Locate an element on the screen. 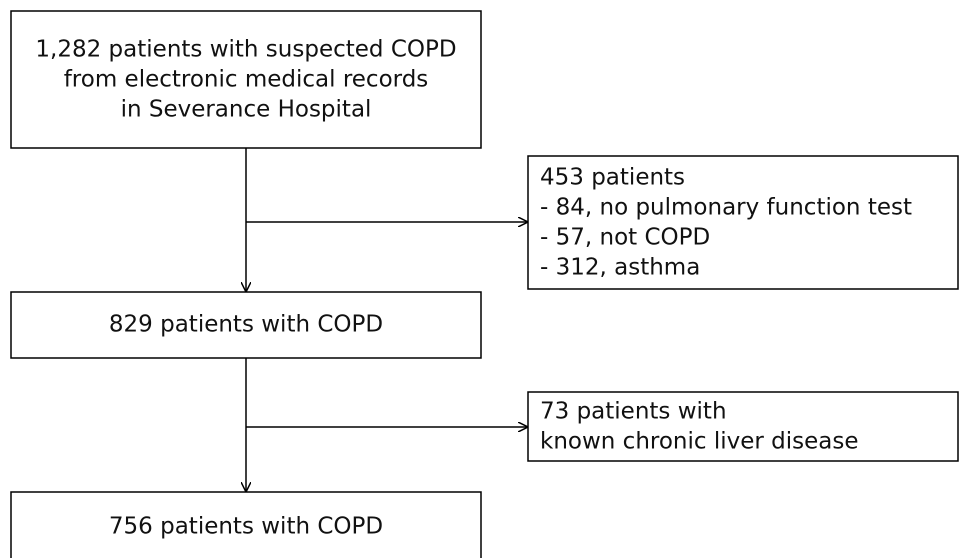 Image resolution: width=960 pixels, height=558 pixels. node-text: in Severance Hospital is located at coordinates (246, 110).